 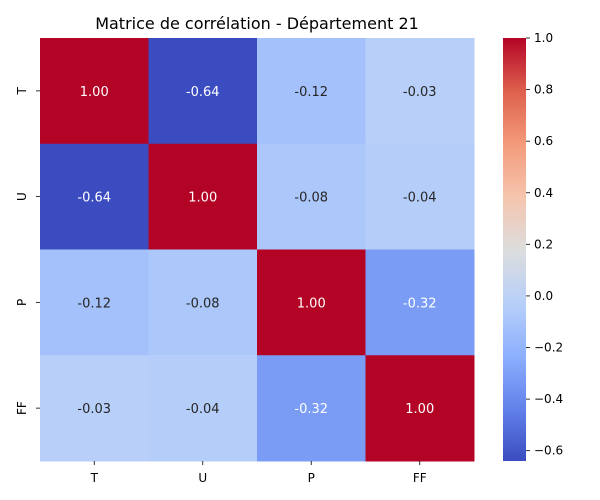 What do you see at coordinates (22, 196) in the screenshot?
I see `y-tick-label: U` at bounding box center [22, 196].